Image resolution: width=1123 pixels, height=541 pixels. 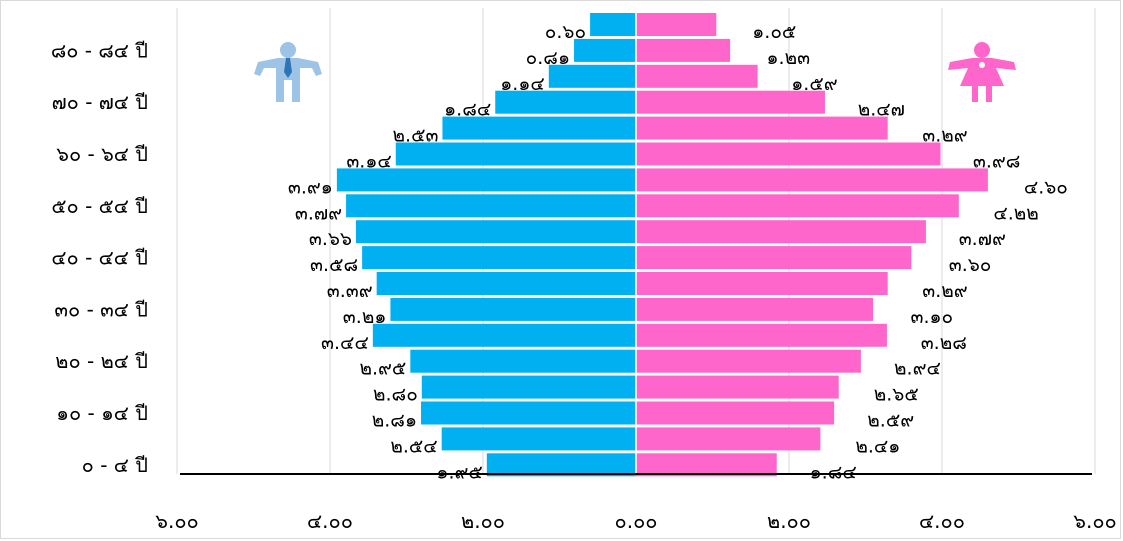 What do you see at coordinates (814, 84) in the screenshot?
I see `female-value-label: ๑.๕๙` at bounding box center [814, 84].